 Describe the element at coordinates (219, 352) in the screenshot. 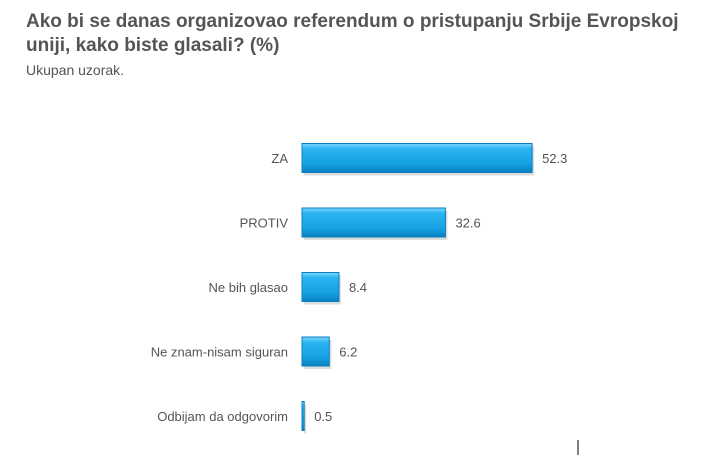

I see `category-label: Ne znam-nisam siguran` at that location.